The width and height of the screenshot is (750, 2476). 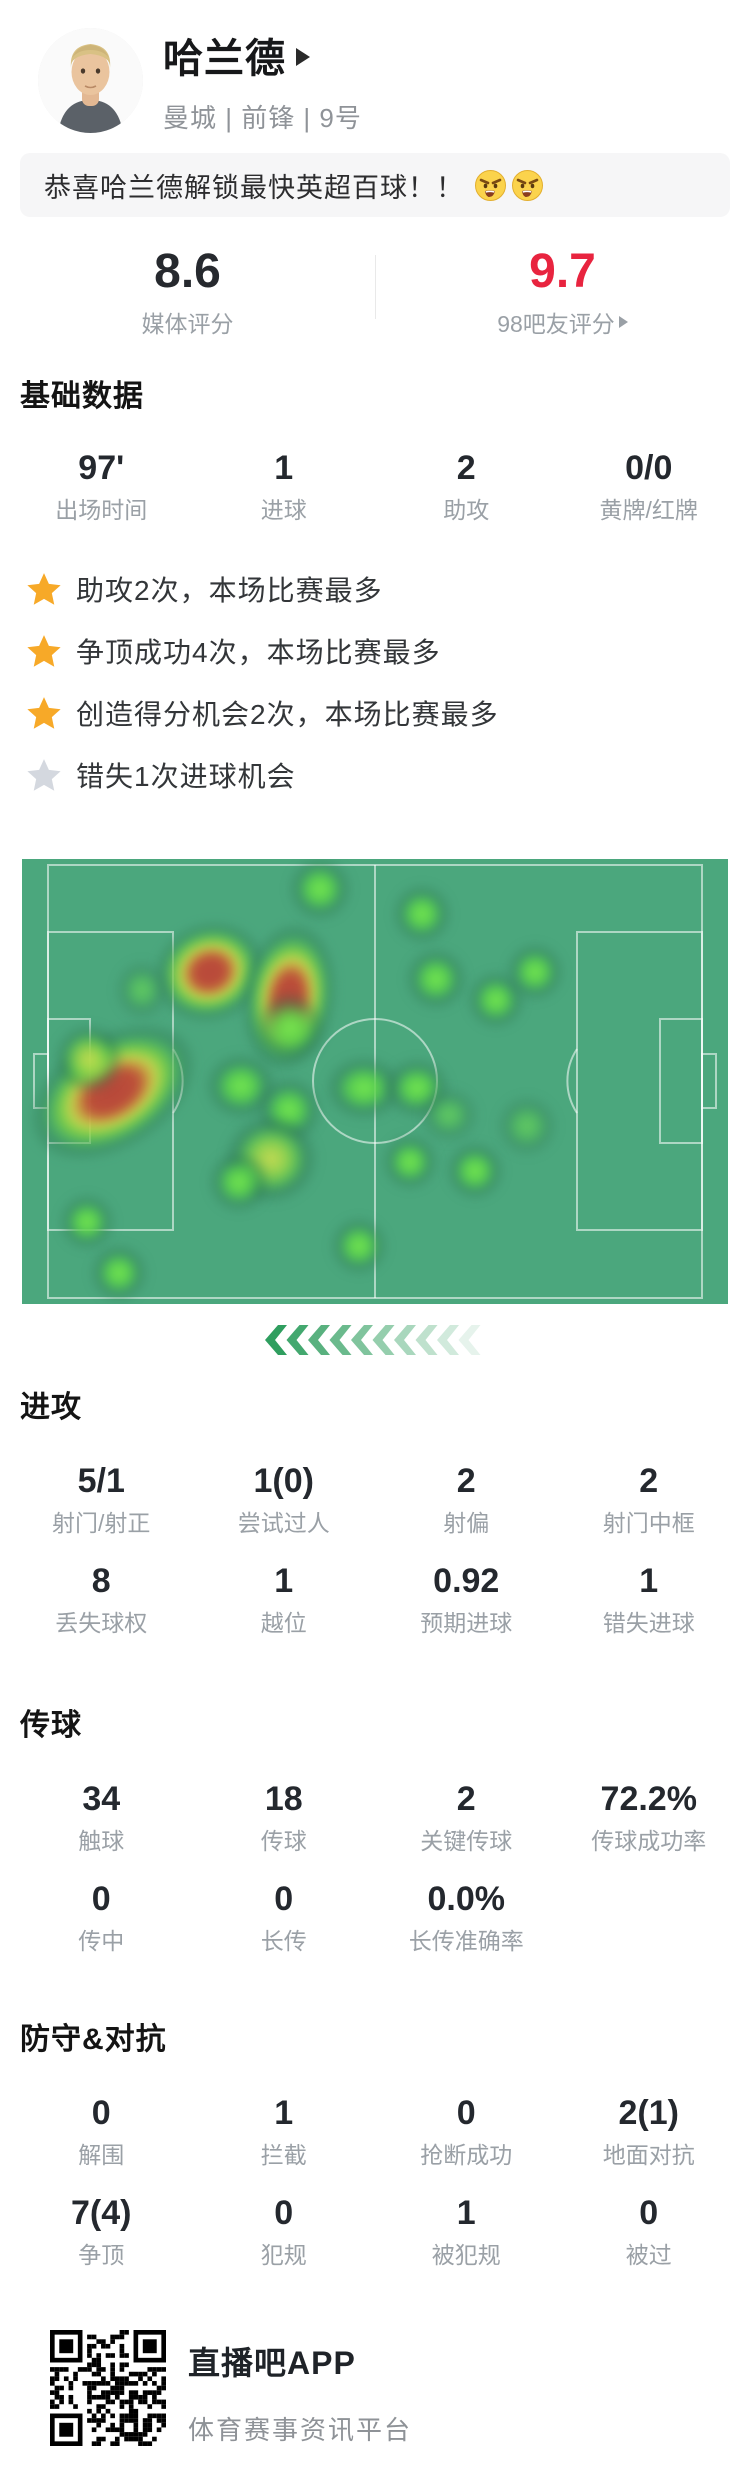 What do you see at coordinates (648, 2113) in the screenshot?
I see `stat-value: 2(1)` at bounding box center [648, 2113].